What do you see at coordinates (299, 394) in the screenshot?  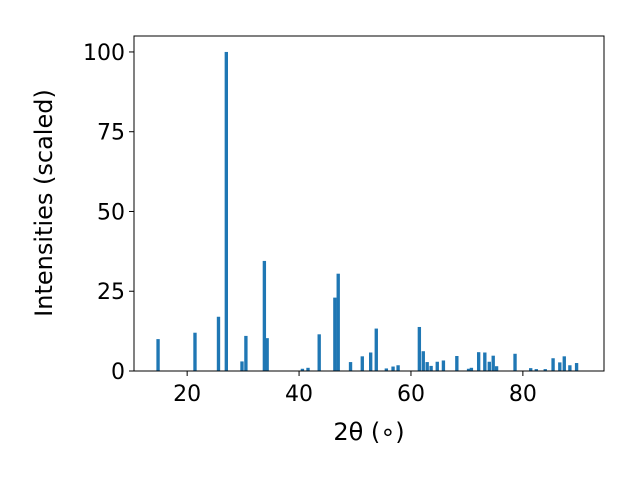 I see `x-tick-label: 40` at bounding box center [299, 394].